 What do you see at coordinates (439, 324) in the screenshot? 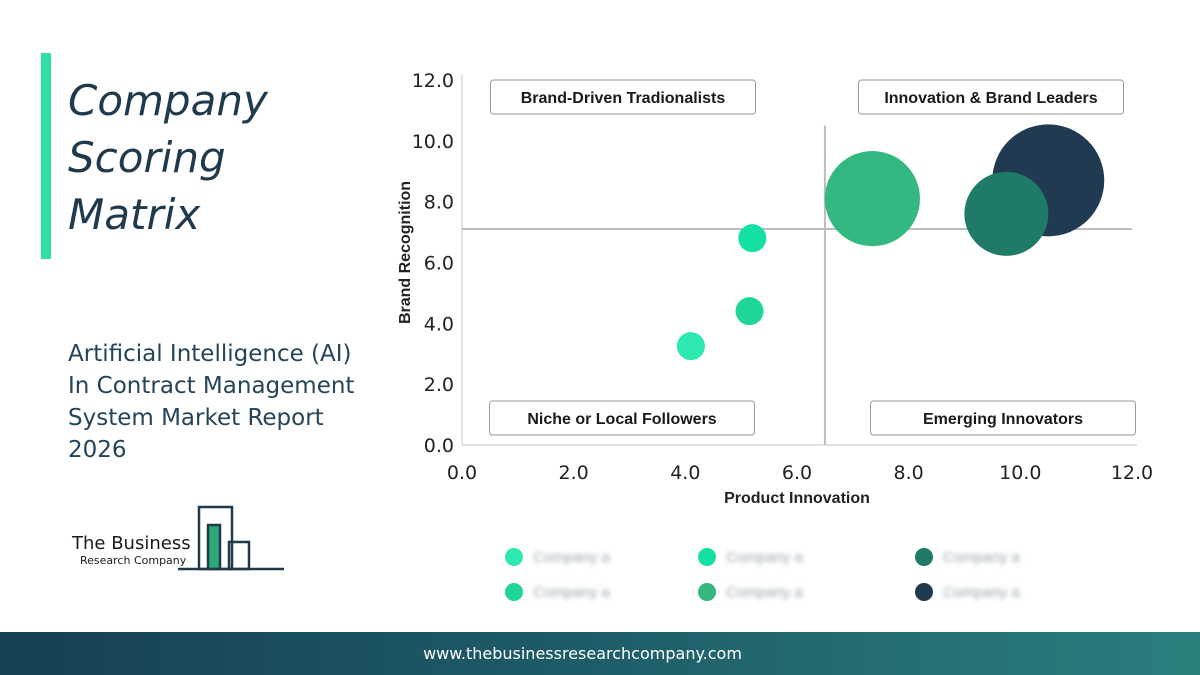
I see `y-tick-label: 4.0` at bounding box center [439, 324].